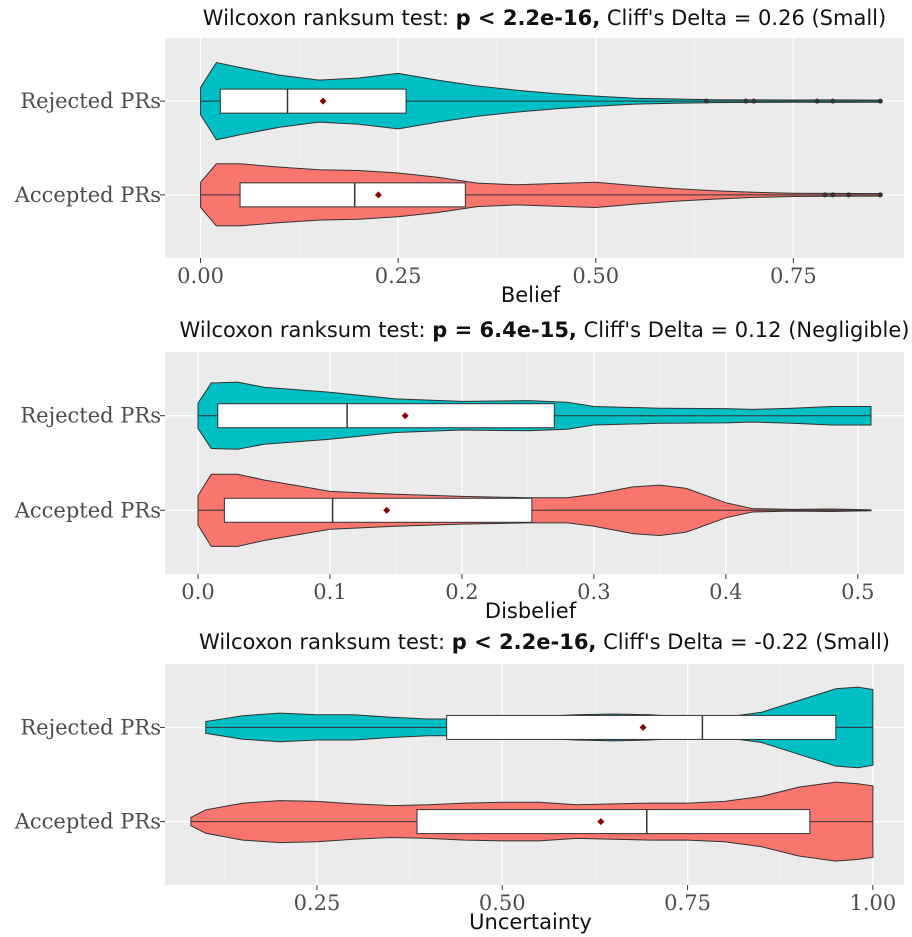 Image resolution: width=912 pixels, height=937 pixels. What do you see at coordinates (329, 592) in the screenshot?
I see `x-tick-label: 0.1` at bounding box center [329, 592].